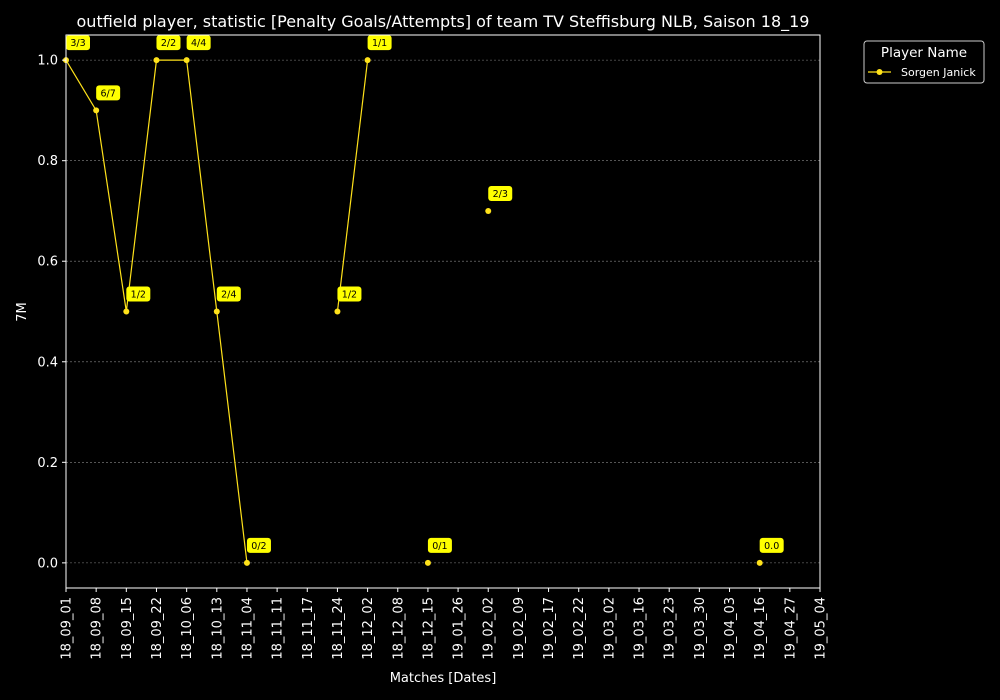 Image resolution: width=1000 pixels, height=700 pixels. I want to click on data-label-text: 0.0, so click(771, 546).